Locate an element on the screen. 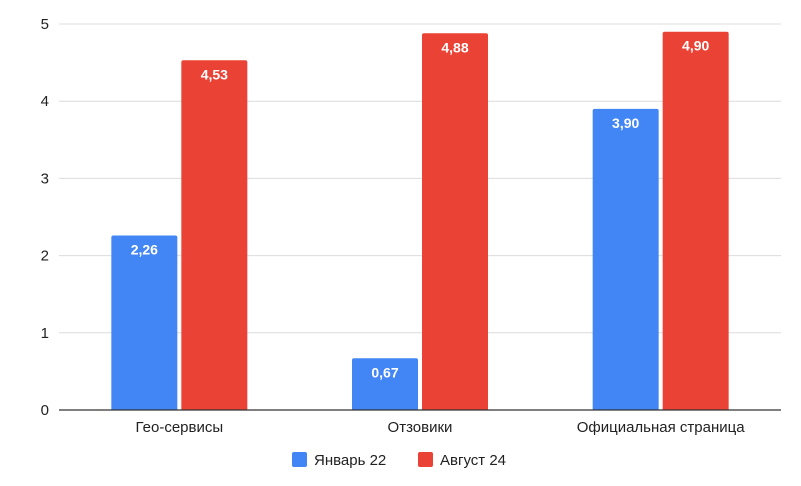 The width and height of the screenshot is (801, 486). legend-label: Январь 22 is located at coordinates (350, 460).